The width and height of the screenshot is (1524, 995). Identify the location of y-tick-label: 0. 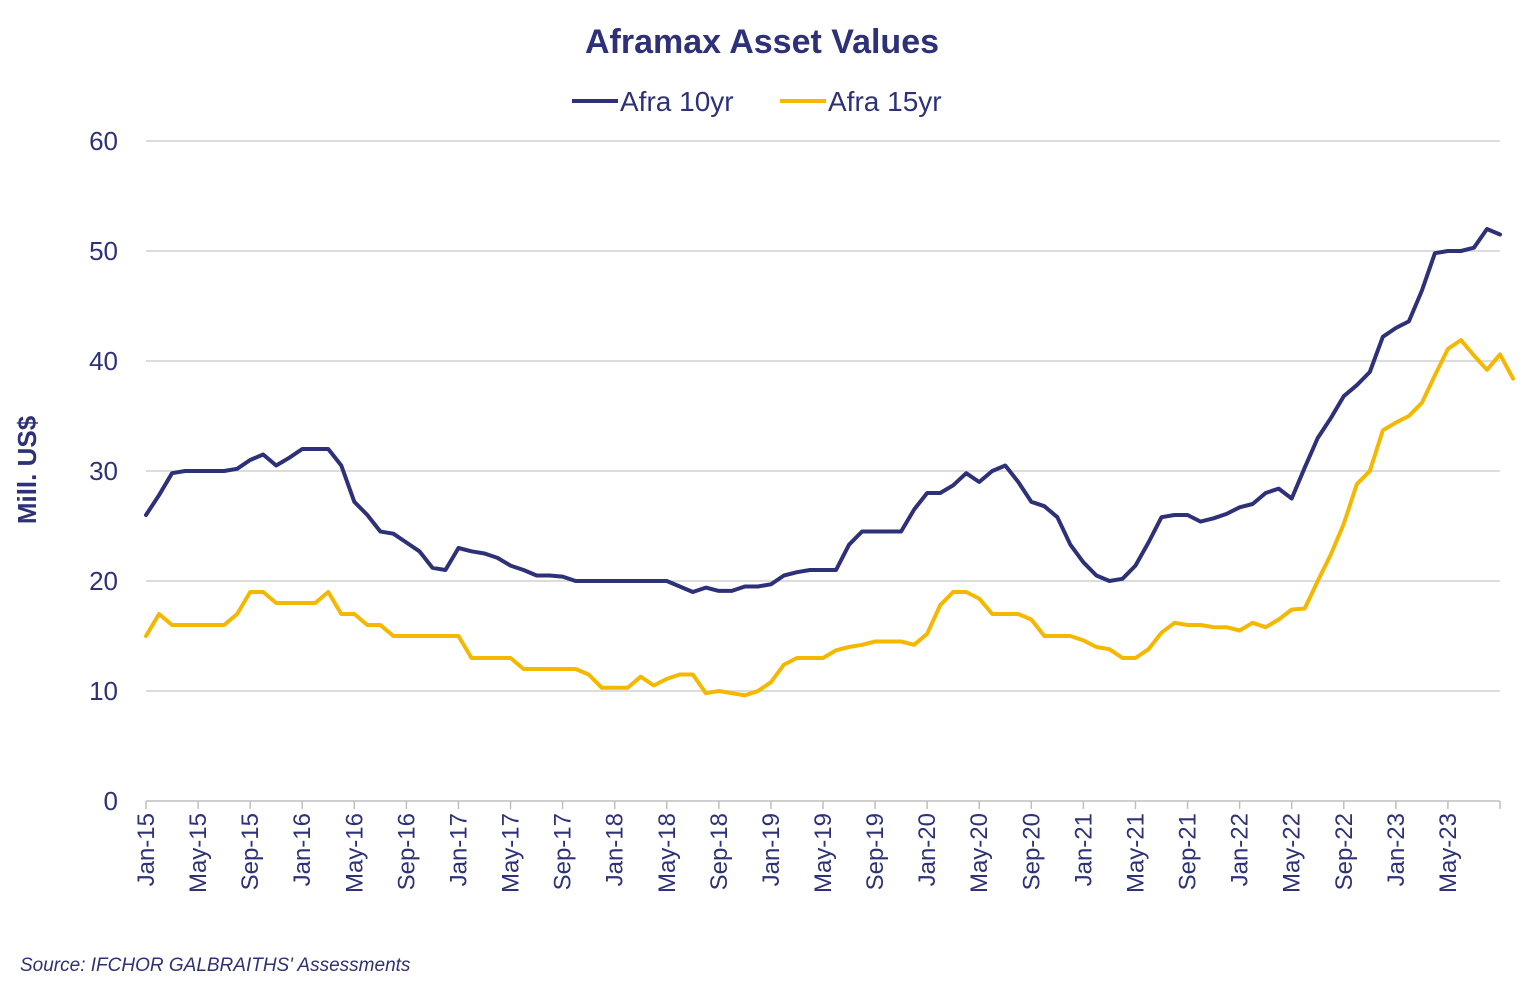
(111, 801).